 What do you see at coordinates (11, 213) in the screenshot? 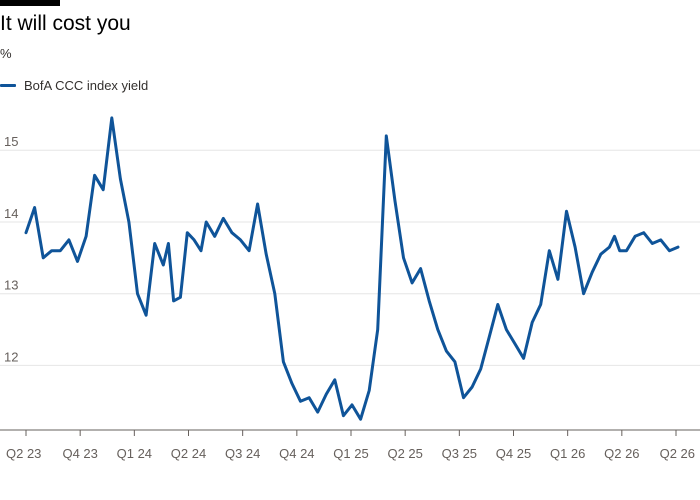
I see `y-tick-label: 14` at bounding box center [11, 213].